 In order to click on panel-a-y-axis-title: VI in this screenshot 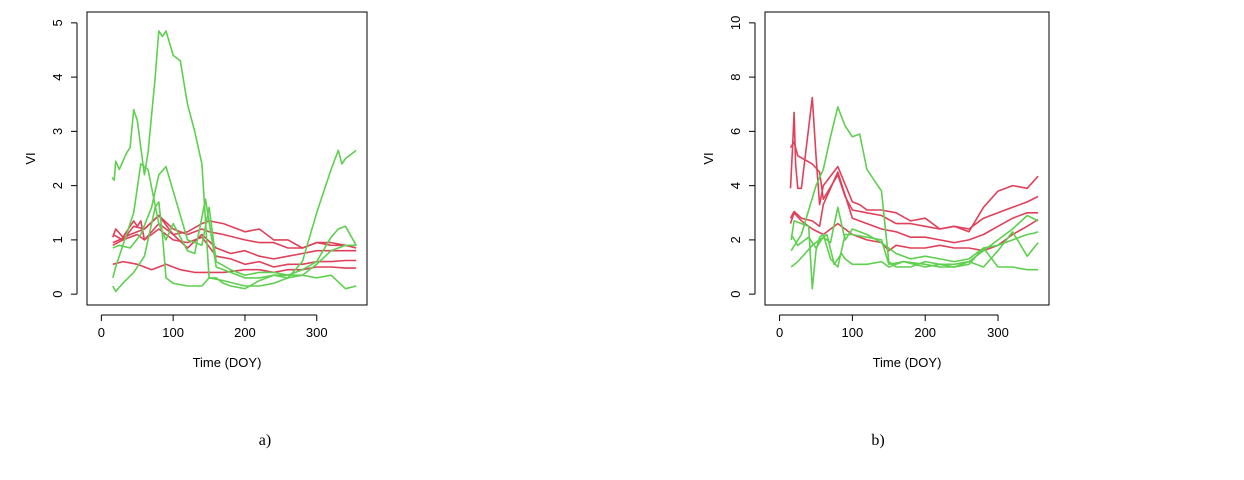, I will do `click(30, 158)`.